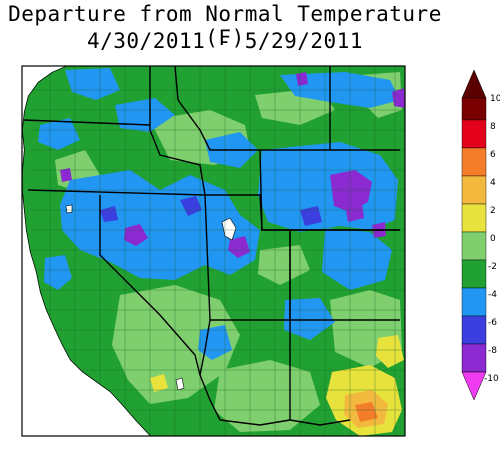 The height and width of the screenshot is (449, 500). I want to click on date-range-subtitle: 4/30/2011 - 5/29/2011, so click(224, 41).